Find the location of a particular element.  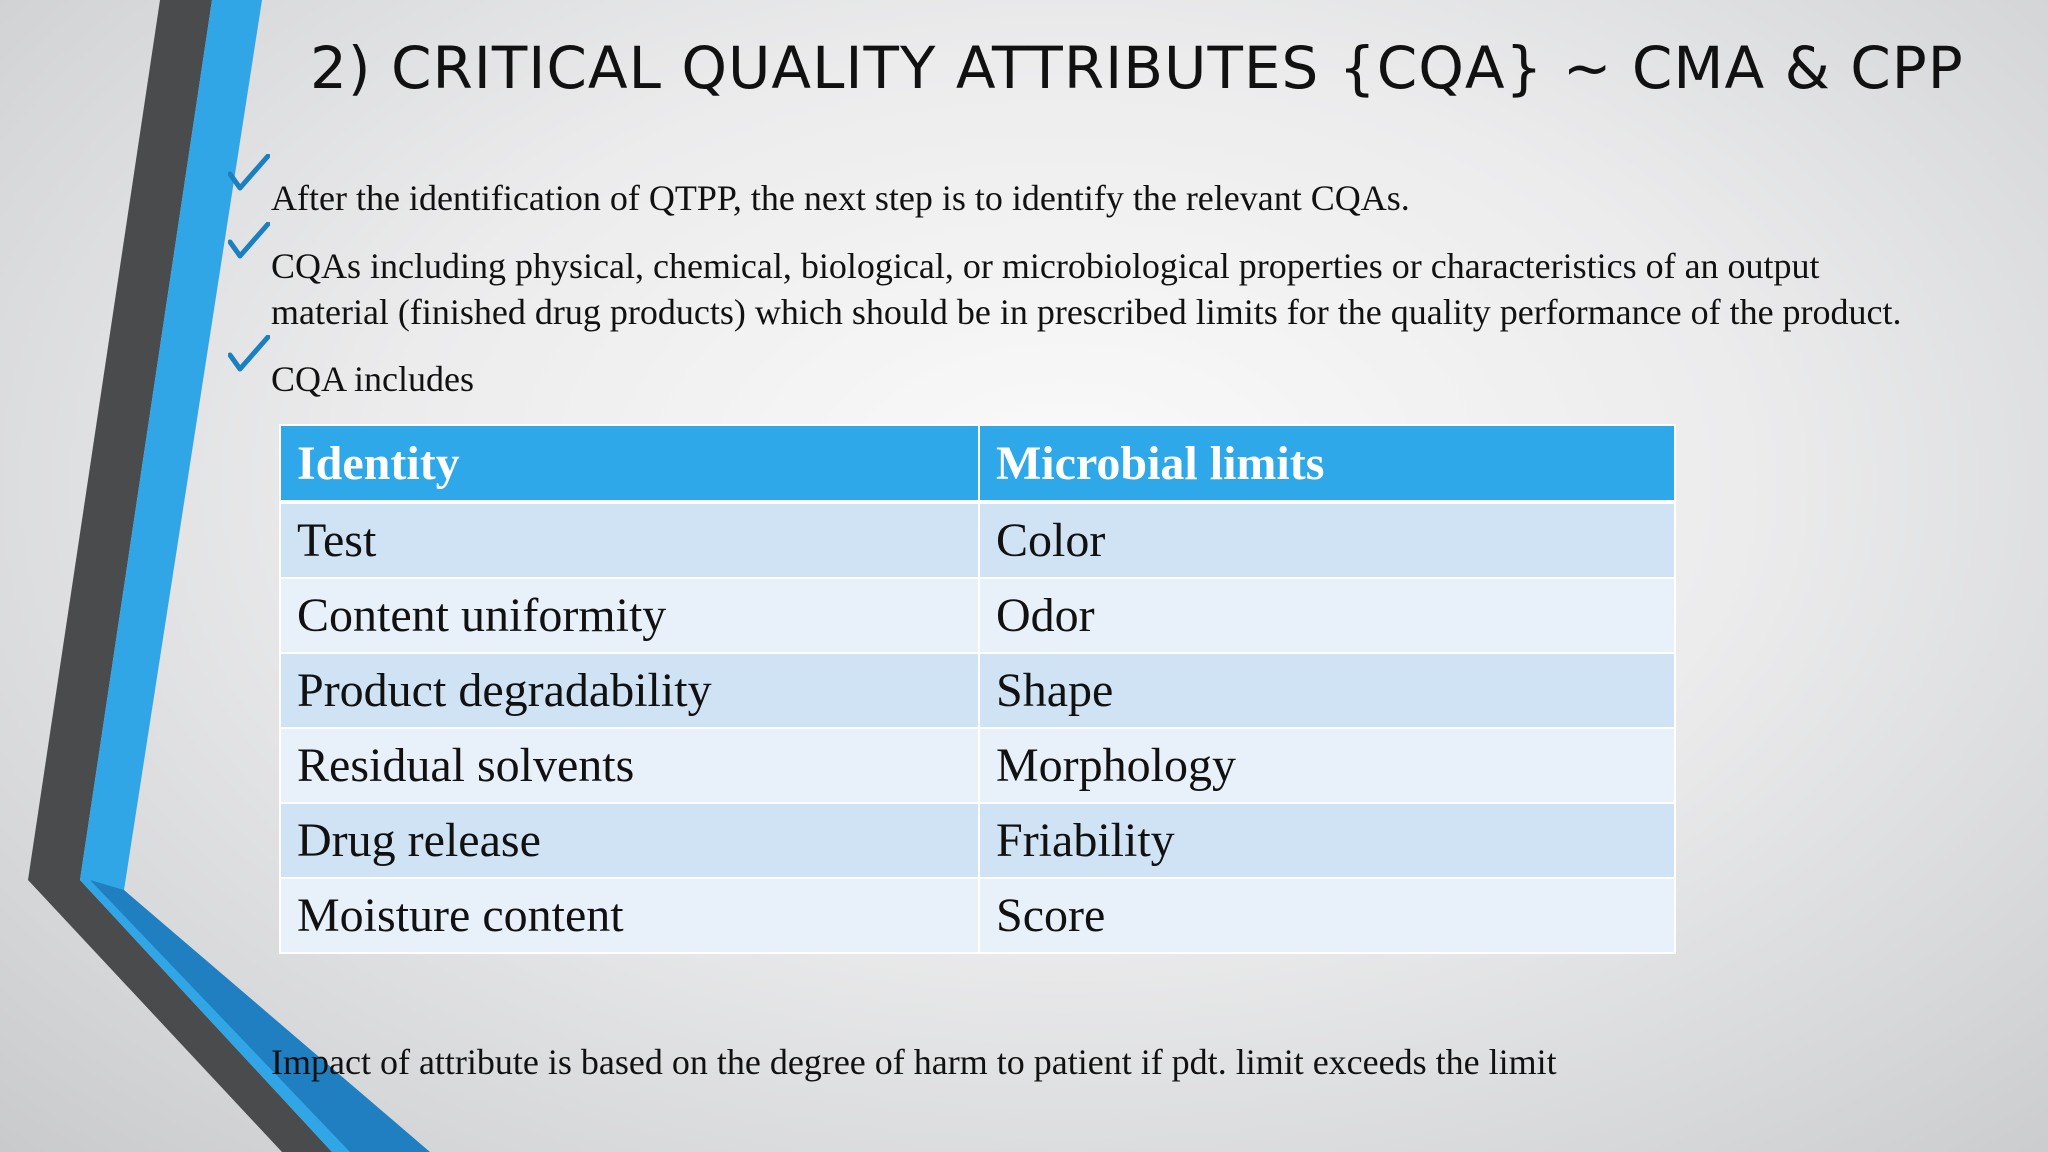

table-cell: Morphology is located at coordinates (1327, 765).